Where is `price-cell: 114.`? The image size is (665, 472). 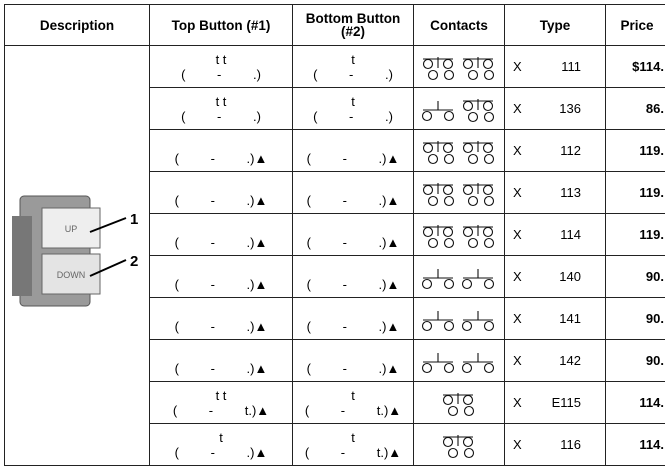 price-cell: 114. is located at coordinates (635, 402).